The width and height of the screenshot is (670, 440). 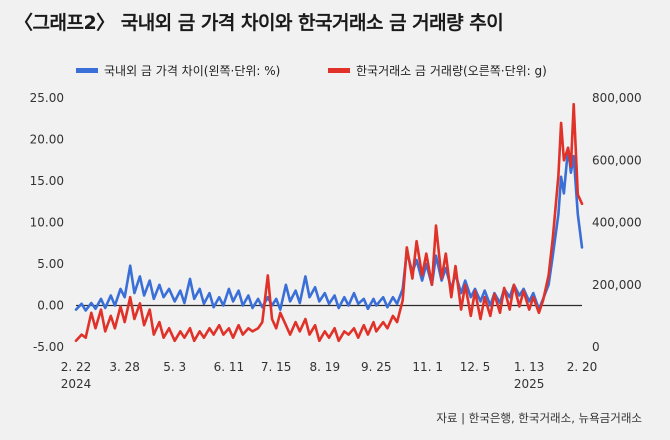 What do you see at coordinates (48, 347) in the screenshot?
I see `left-axis-tick-label: -5.00` at bounding box center [48, 347].